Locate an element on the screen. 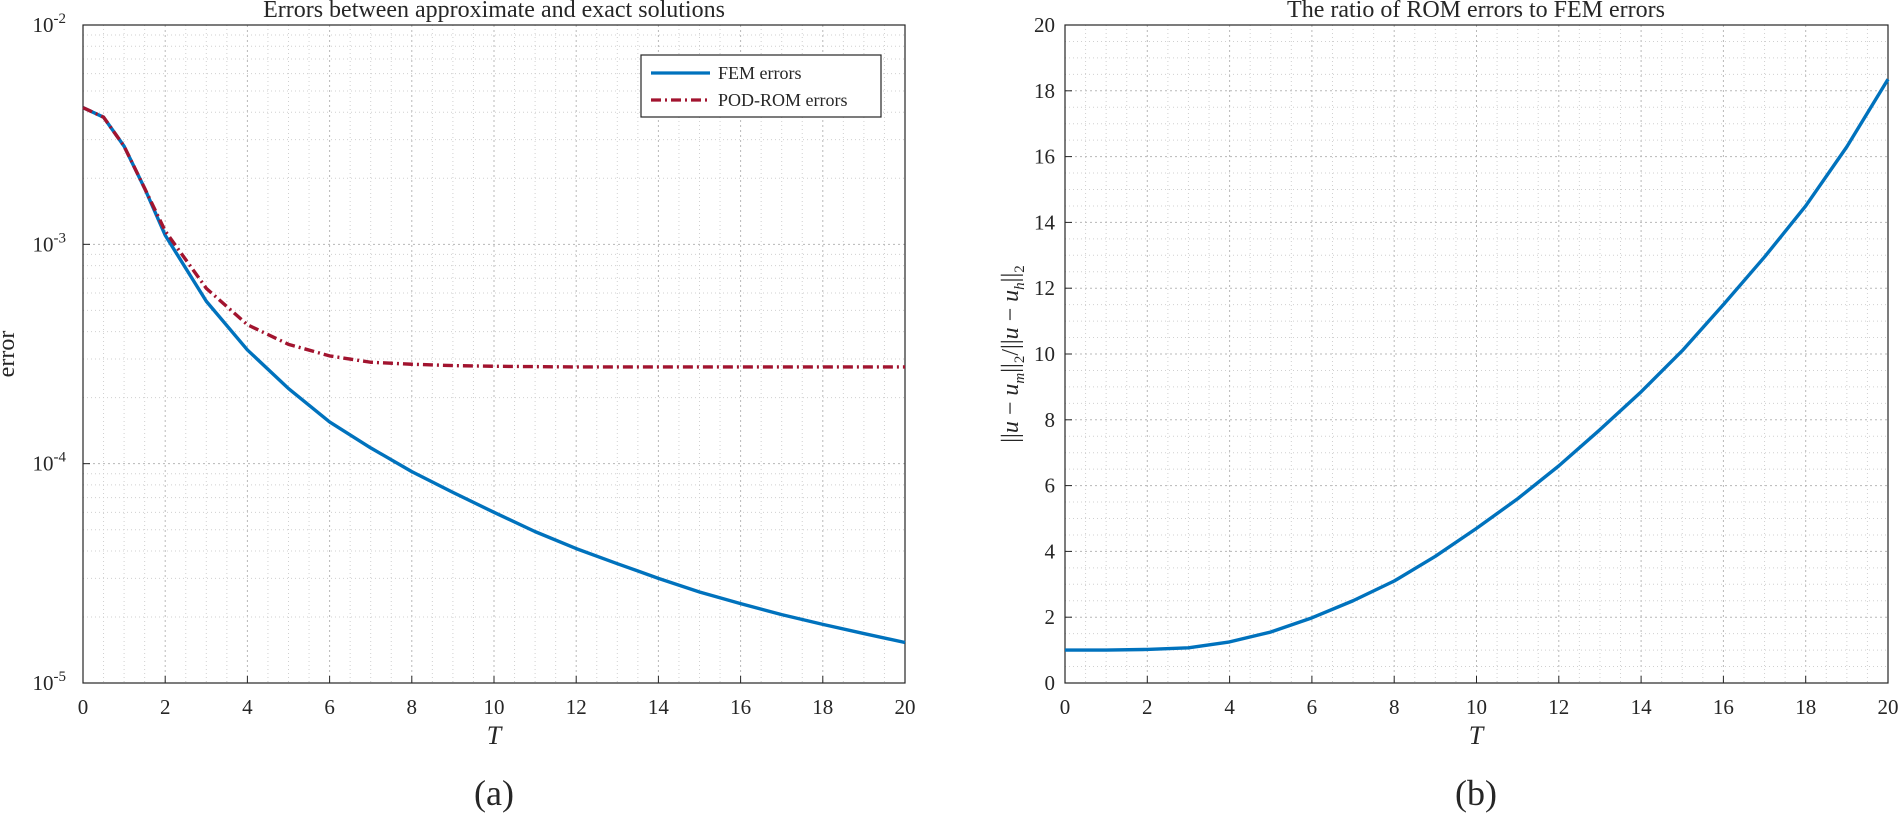 This screenshot has height=820, width=1900. chart-a-x-tick-label: 18 is located at coordinates (822, 707).